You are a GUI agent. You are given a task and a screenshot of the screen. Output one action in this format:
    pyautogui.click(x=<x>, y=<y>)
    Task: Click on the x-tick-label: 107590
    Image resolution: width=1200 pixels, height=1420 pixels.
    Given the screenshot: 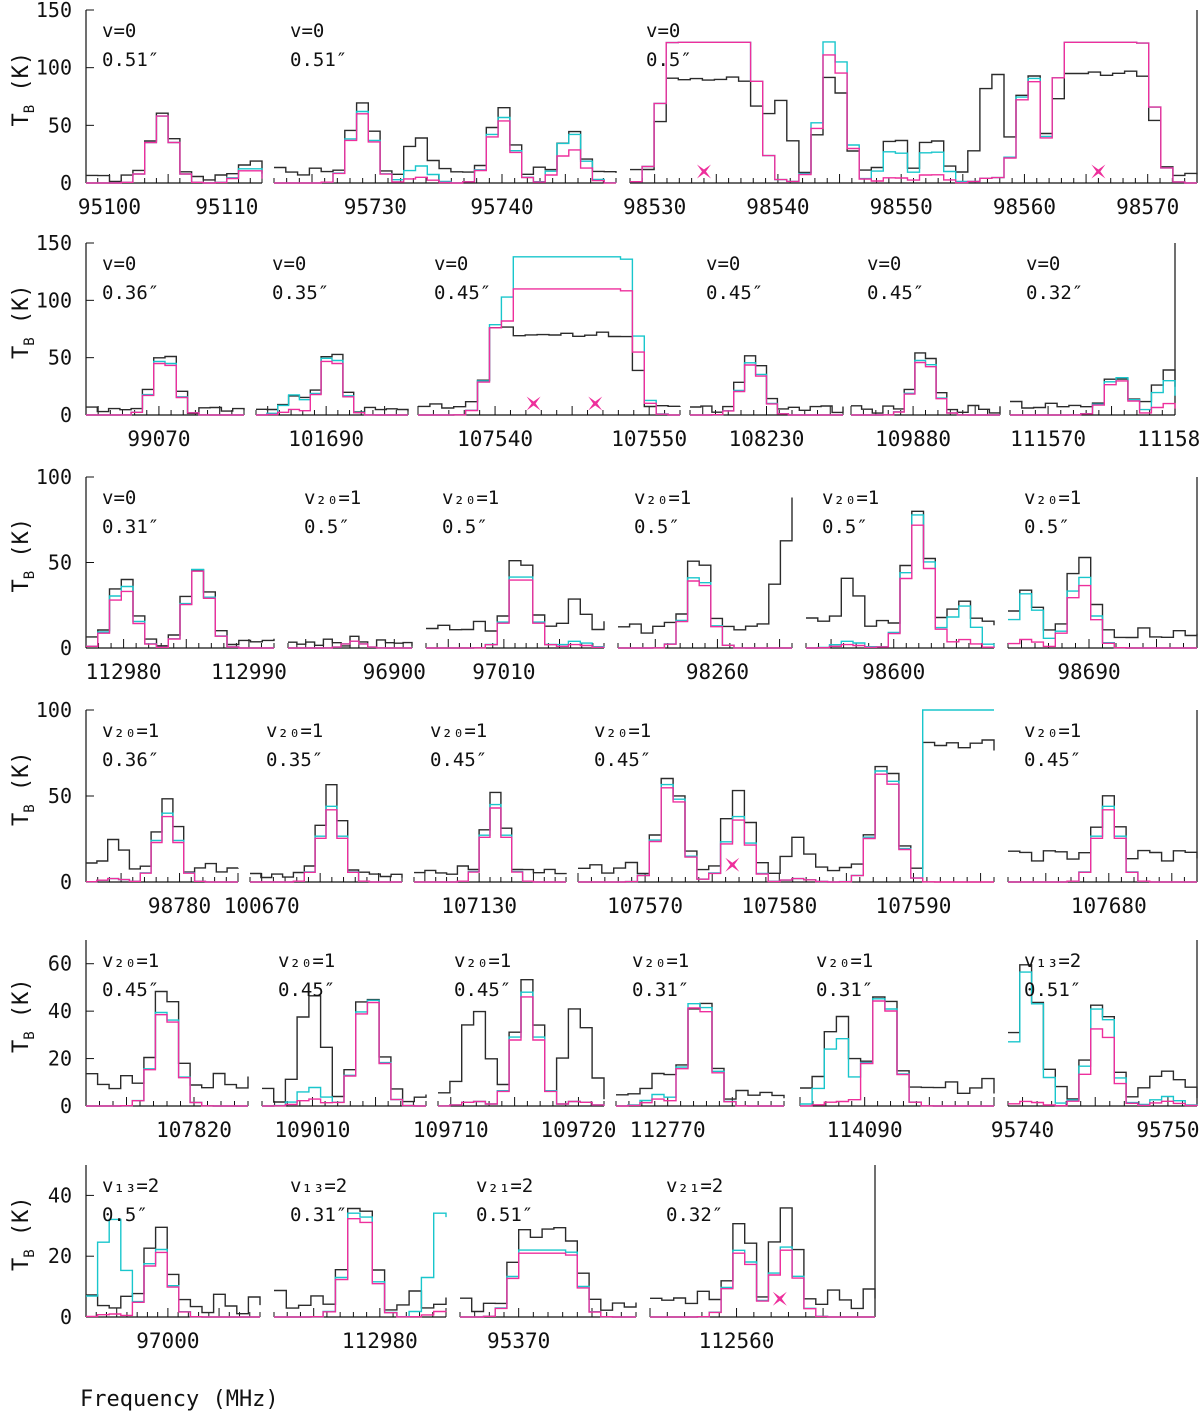 What is the action you would take?
    pyautogui.click(x=914, y=906)
    